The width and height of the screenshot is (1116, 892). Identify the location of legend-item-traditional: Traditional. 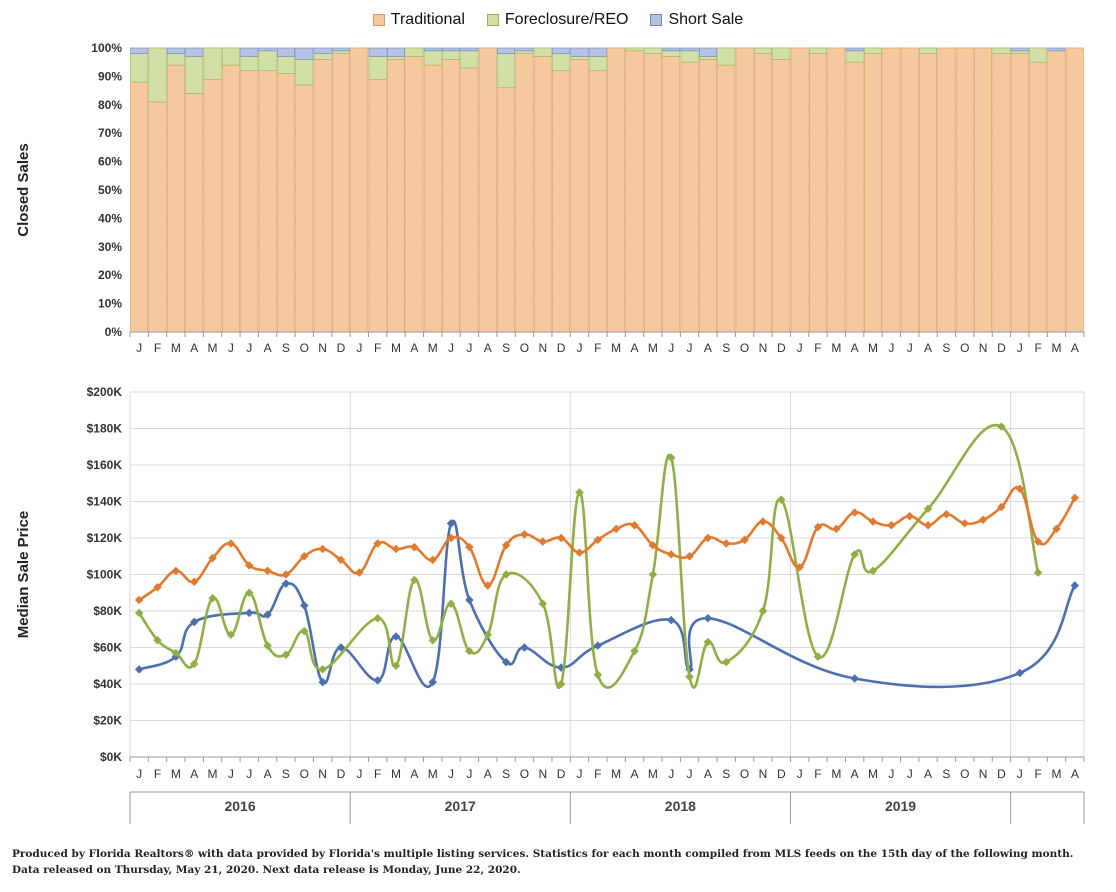
(418, 20).